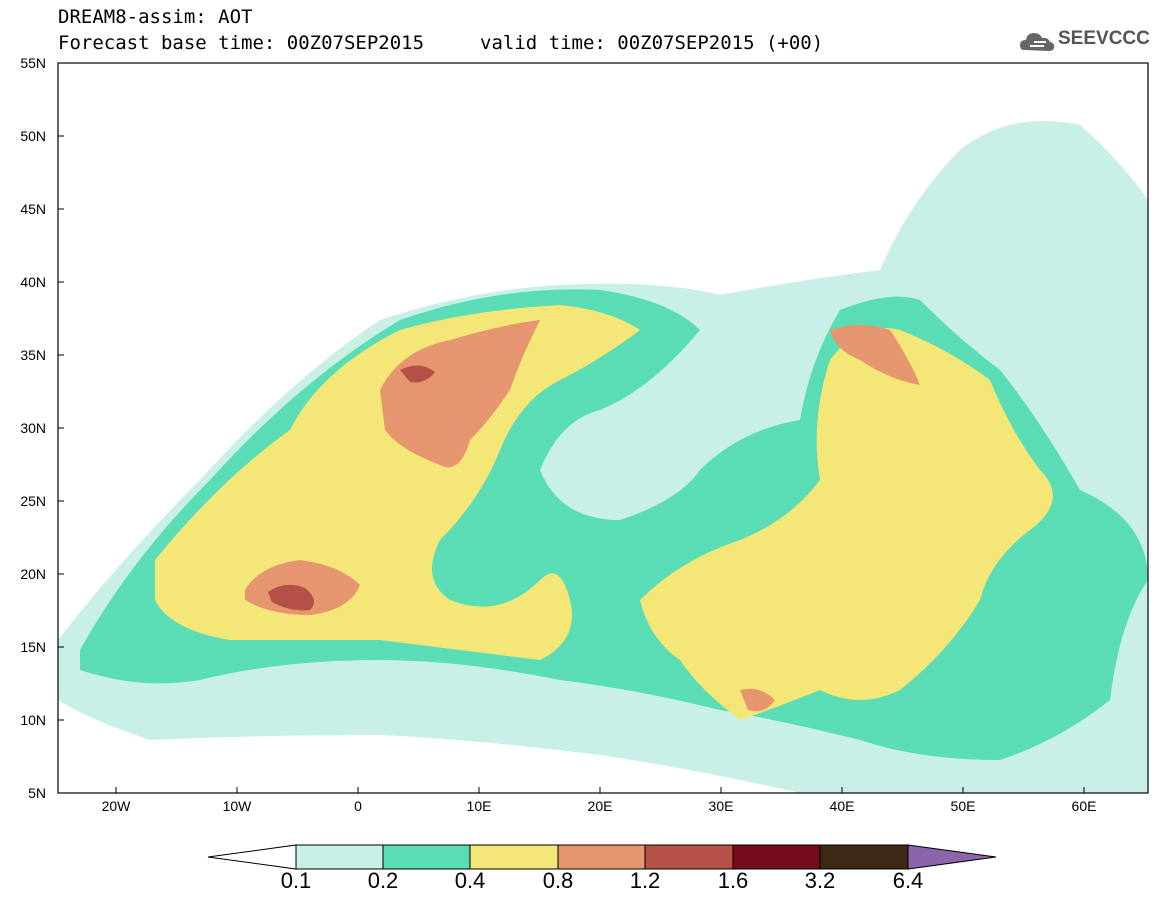 This screenshot has height=905, width=1165. Describe the element at coordinates (479, 806) in the screenshot. I see `lon-tick: 10E` at that location.